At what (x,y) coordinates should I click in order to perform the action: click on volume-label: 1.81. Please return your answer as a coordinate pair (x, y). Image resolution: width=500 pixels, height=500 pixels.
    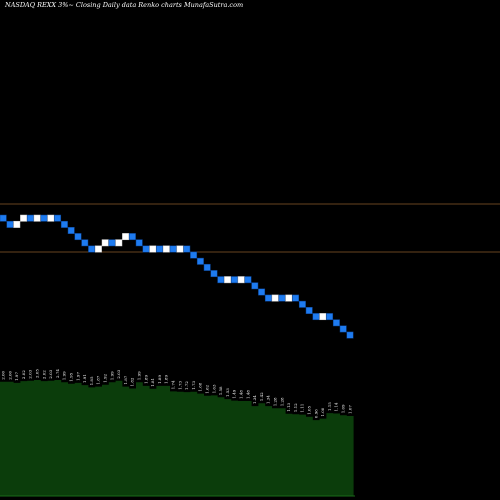
    Looking at the image, I should click on (152, 382).